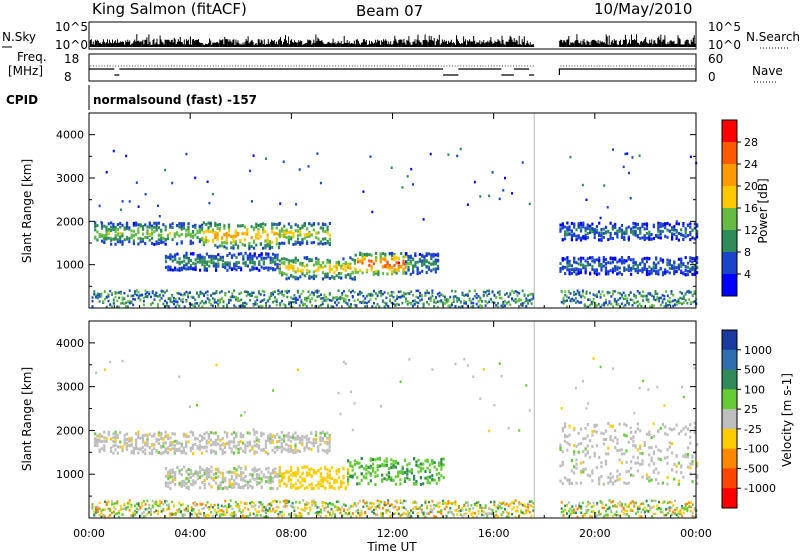 Image resolution: width=800 pixels, height=554 pixels. Describe the element at coordinates (773, 37) in the screenshot. I see `nsearch-label: N.Search` at that location.